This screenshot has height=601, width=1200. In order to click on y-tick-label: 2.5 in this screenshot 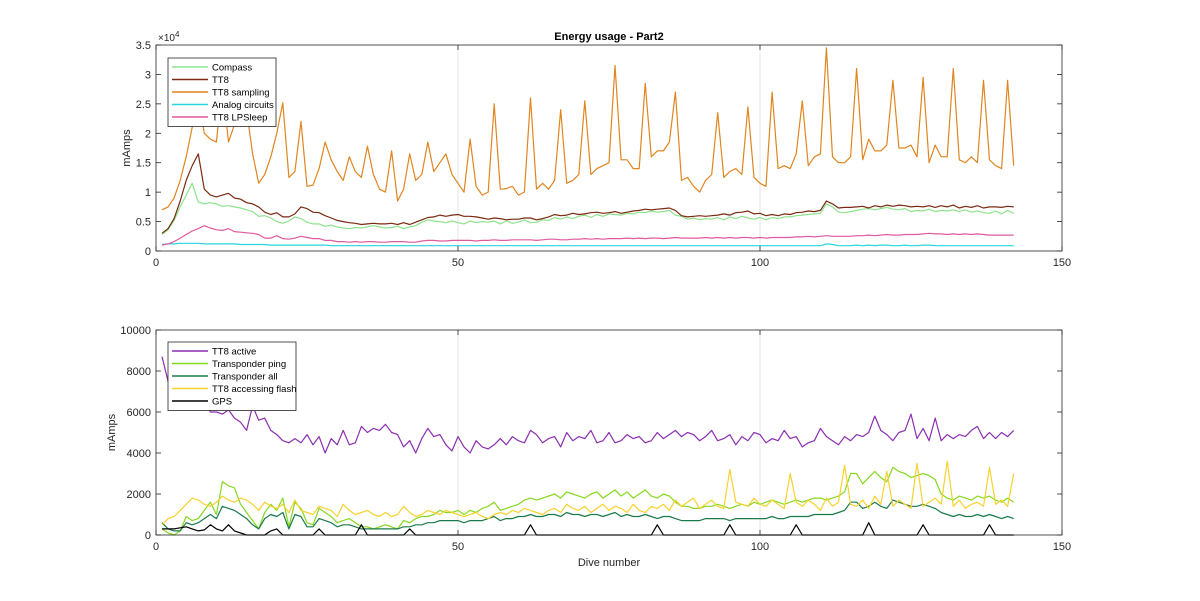, I will do `click(143, 105)`.